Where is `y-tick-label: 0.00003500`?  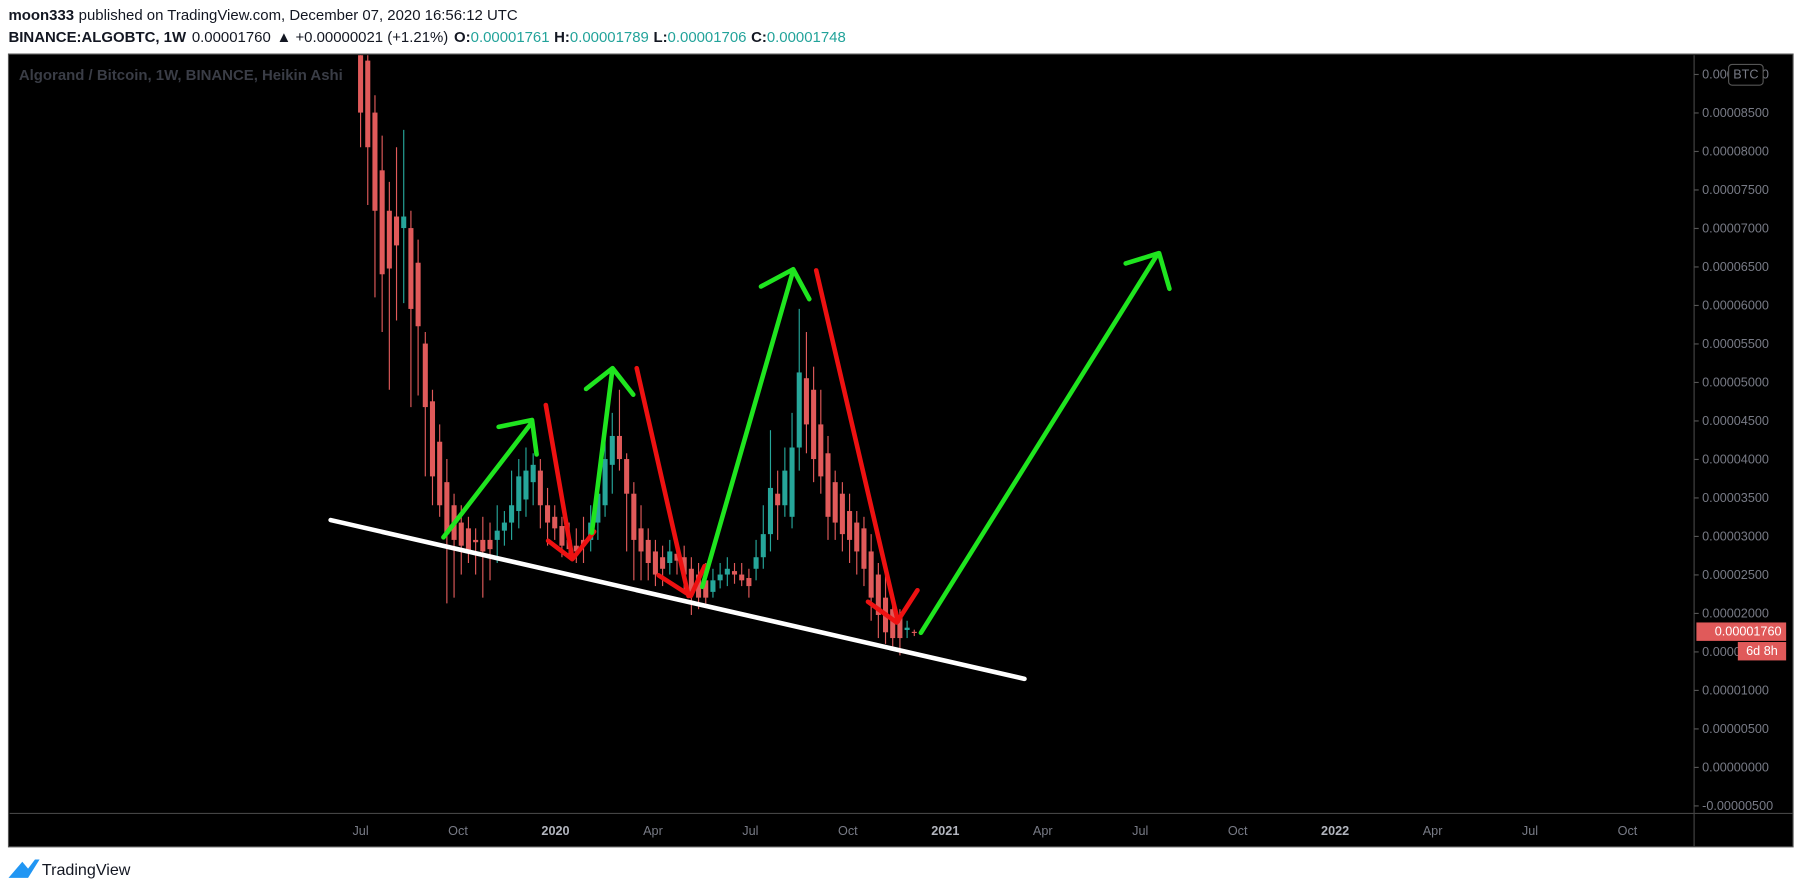
y-tick-label: 0.00003500 is located at coordinates (1735, 498).